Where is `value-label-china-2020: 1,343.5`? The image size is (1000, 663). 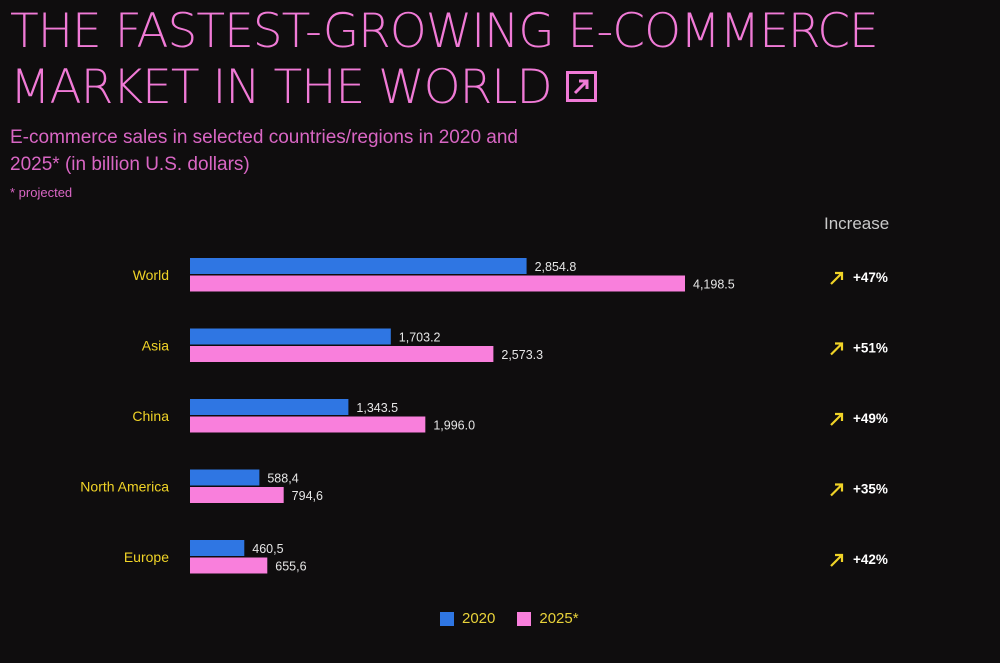 value-label-china-2020: 1,343.5 is located at coordinates (377, 408).